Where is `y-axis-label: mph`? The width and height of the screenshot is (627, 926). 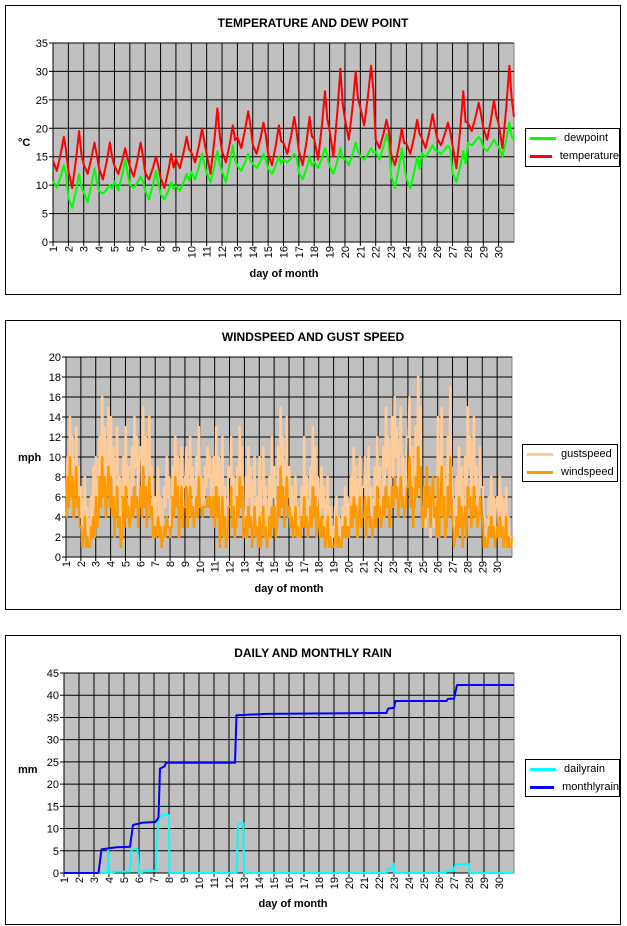
y-axis-label: mph is located at coordinates (30, 458).